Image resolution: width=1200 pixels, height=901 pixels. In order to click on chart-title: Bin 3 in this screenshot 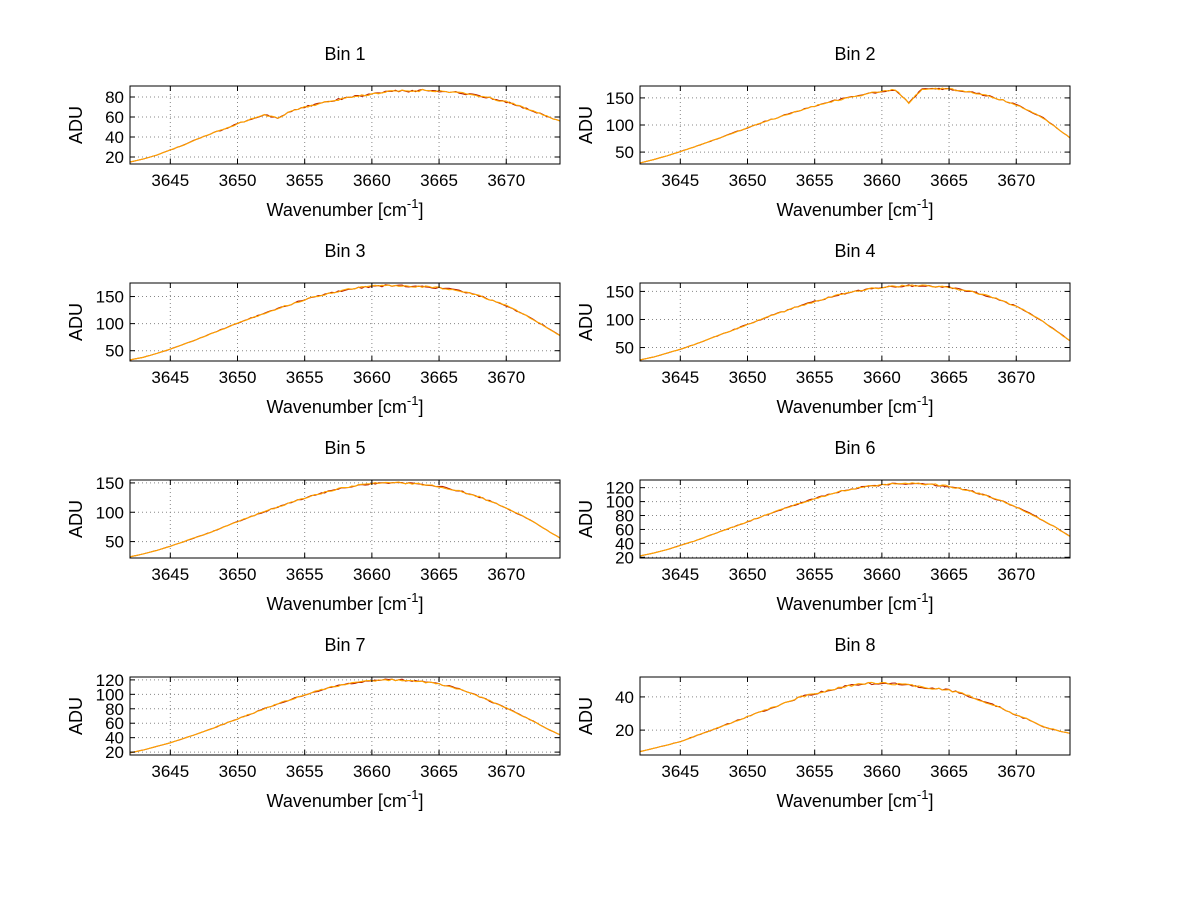, I will do `click(344, 251)`.